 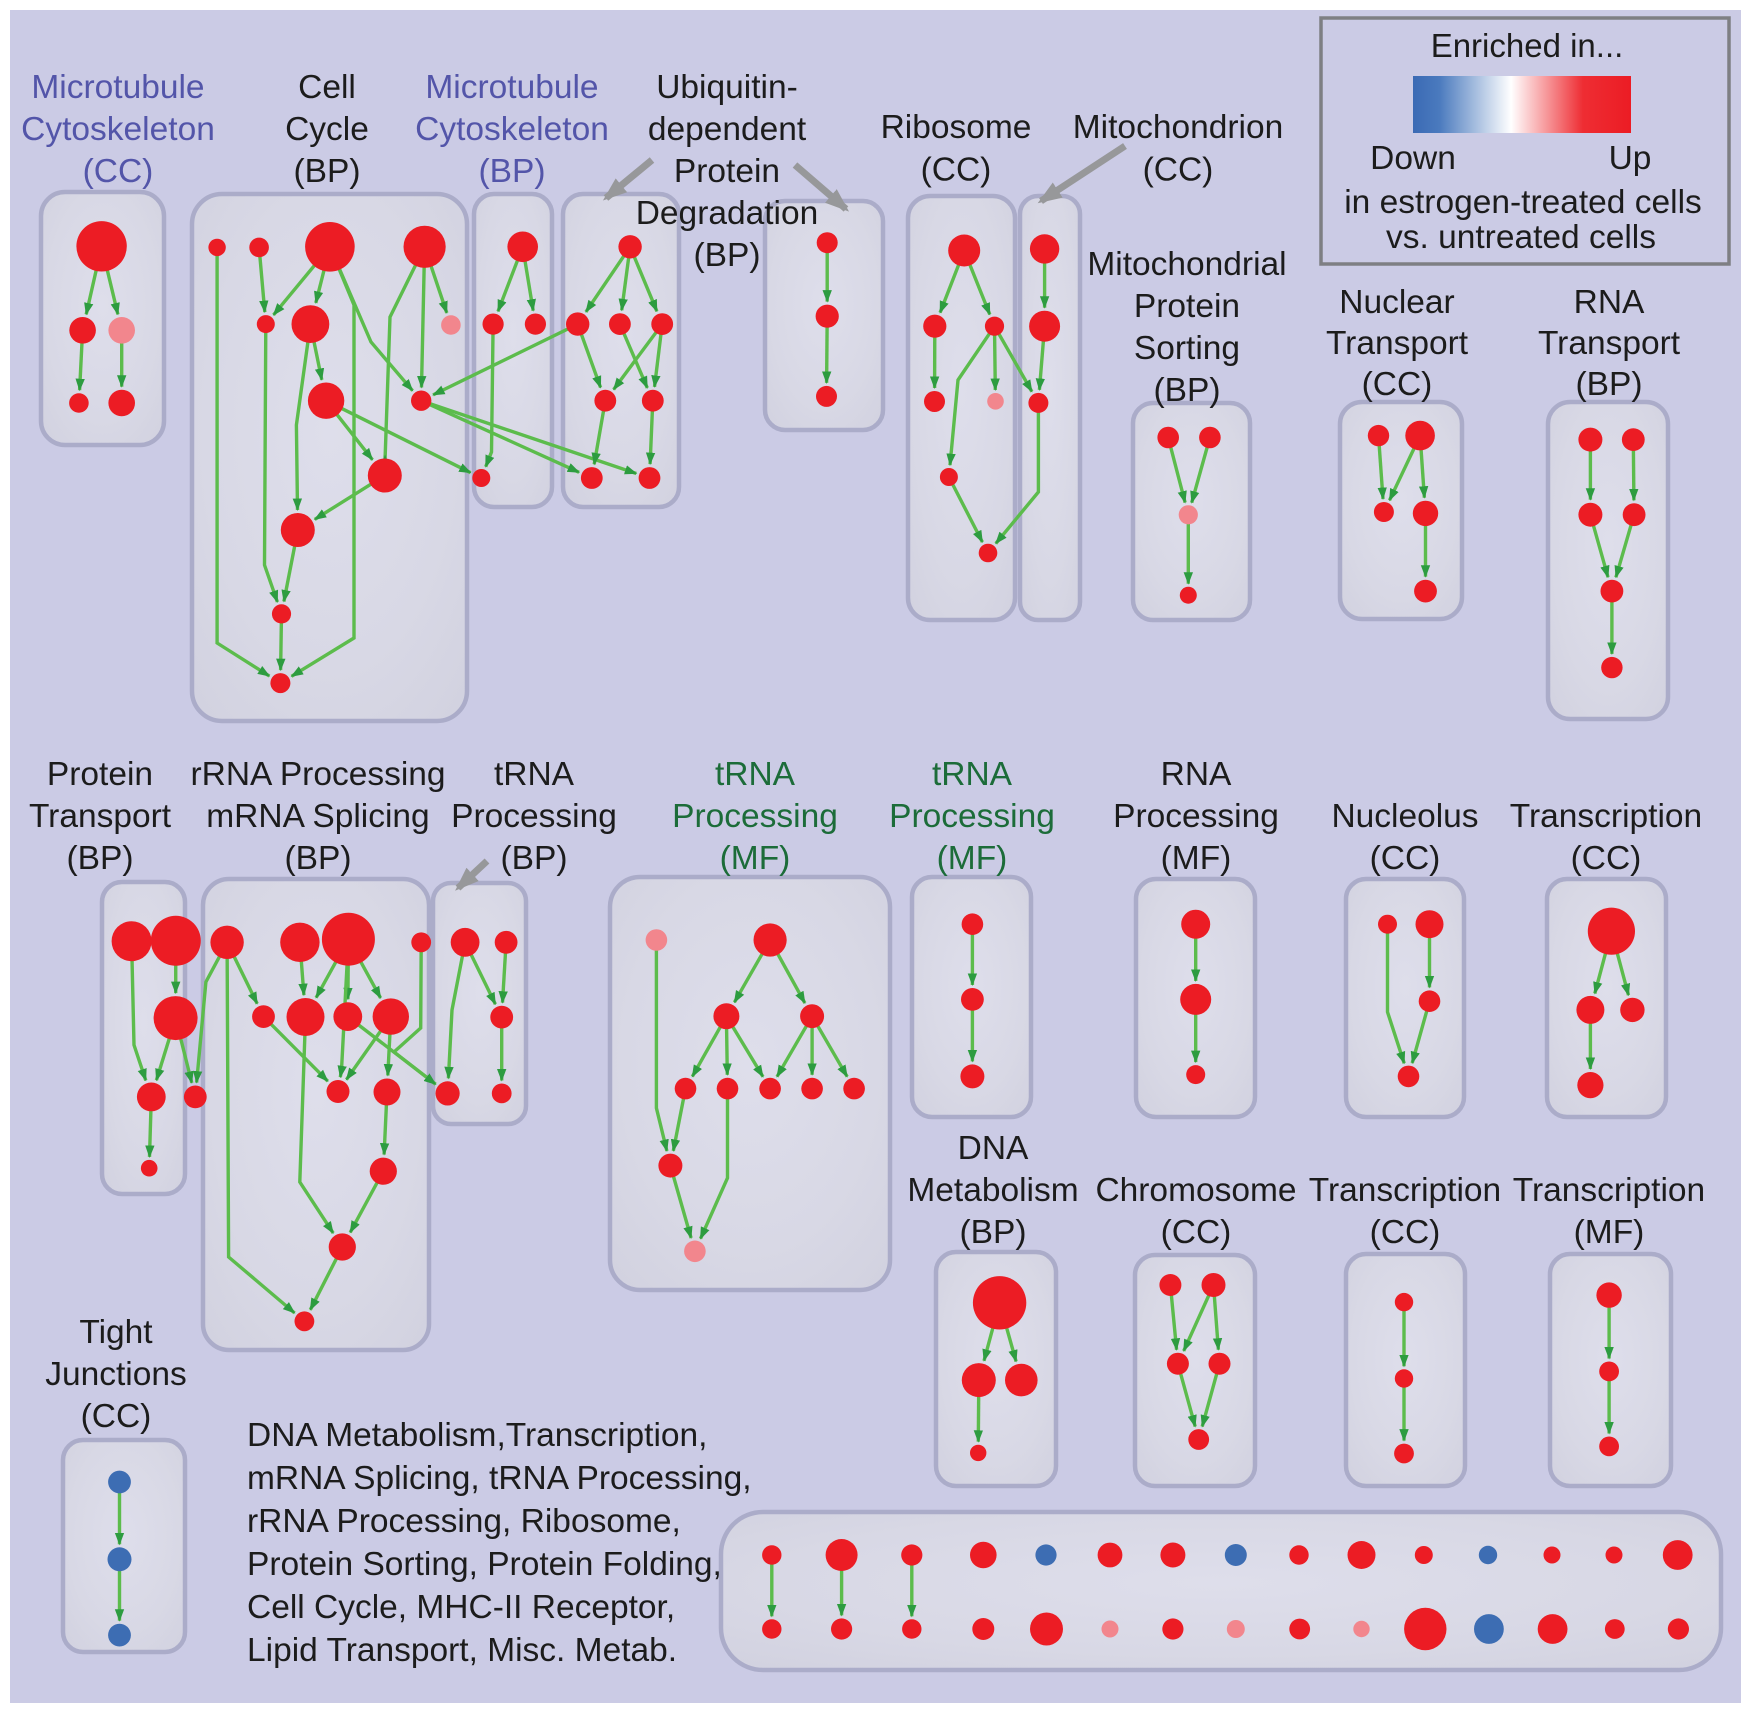 I want to click on svg-text:Protein Sorting, Protein Foldi: Protein Sorting, Protein Folding,, so click(x=484, y=1564).